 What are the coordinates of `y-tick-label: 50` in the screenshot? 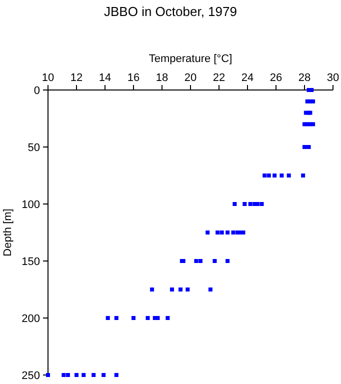 It's located at (34, 148).